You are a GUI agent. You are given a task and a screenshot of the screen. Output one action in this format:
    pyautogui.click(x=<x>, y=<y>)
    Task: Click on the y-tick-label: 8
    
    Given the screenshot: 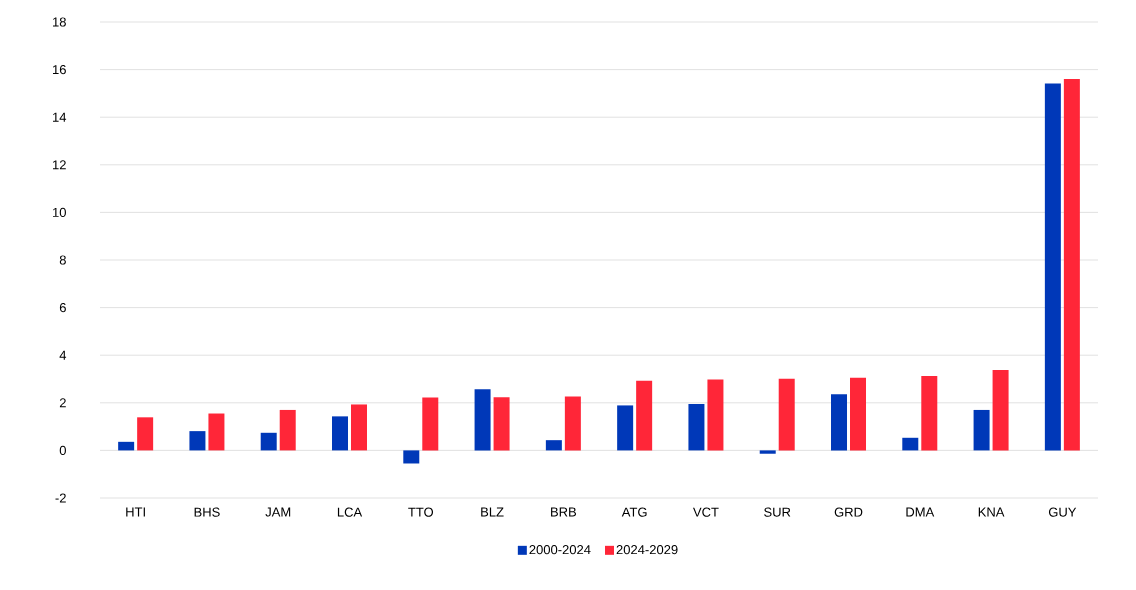 What is the action you would take?
    pyautogui.click(x=62, y=260)
    